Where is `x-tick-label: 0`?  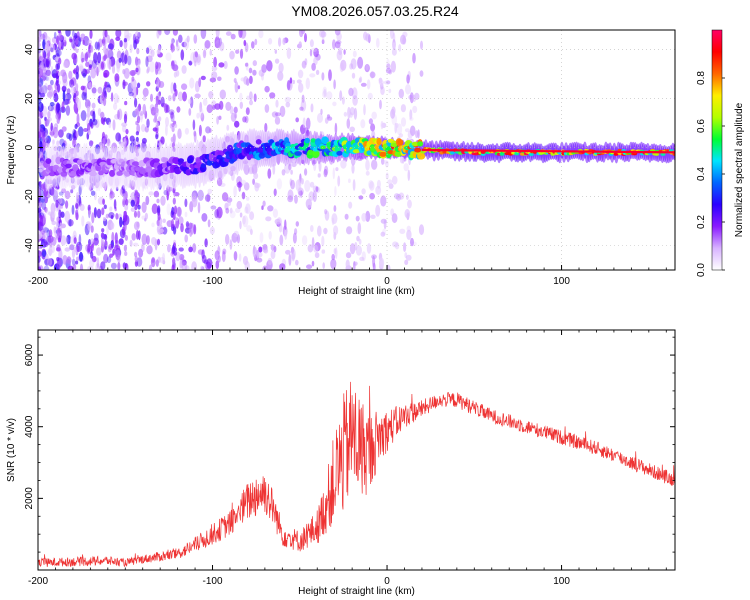
x-tick-label: 0 is located at coordinates (387, 281).